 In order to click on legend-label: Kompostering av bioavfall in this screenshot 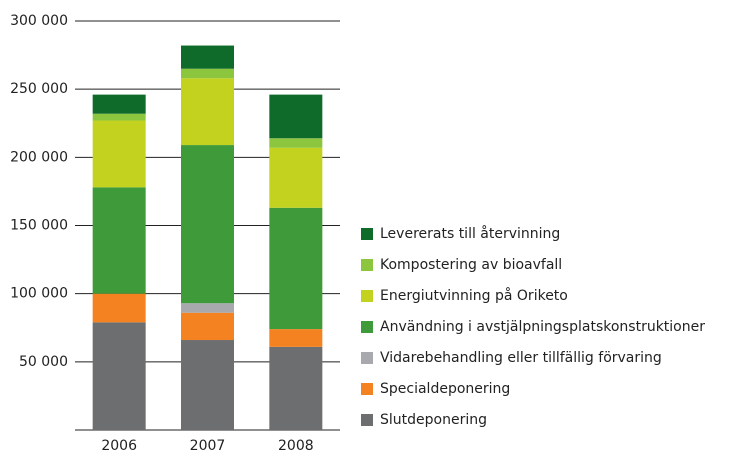, I will do `click(471, 265)`.